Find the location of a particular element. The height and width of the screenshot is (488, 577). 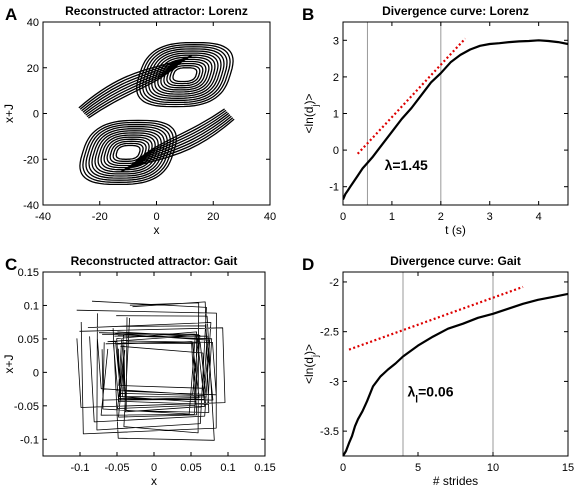

x-tick-label: 0.15 is located at coordinates (264, 468).